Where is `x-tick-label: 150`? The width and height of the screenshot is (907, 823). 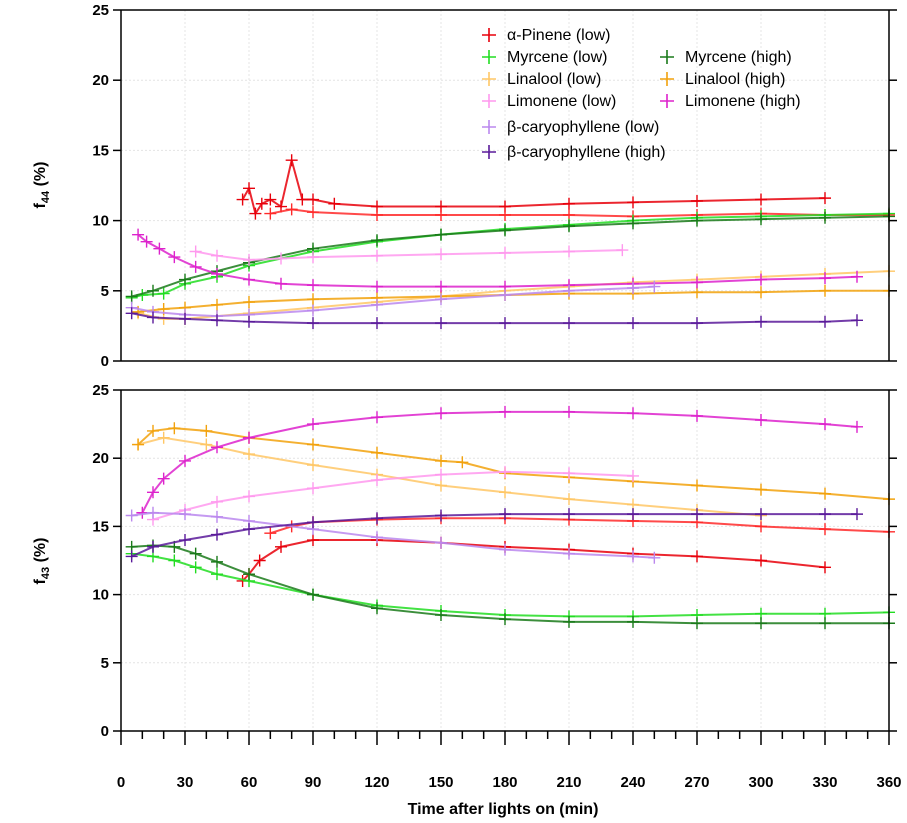 x-tick-label: 150 is located at coordinates (440, 782).